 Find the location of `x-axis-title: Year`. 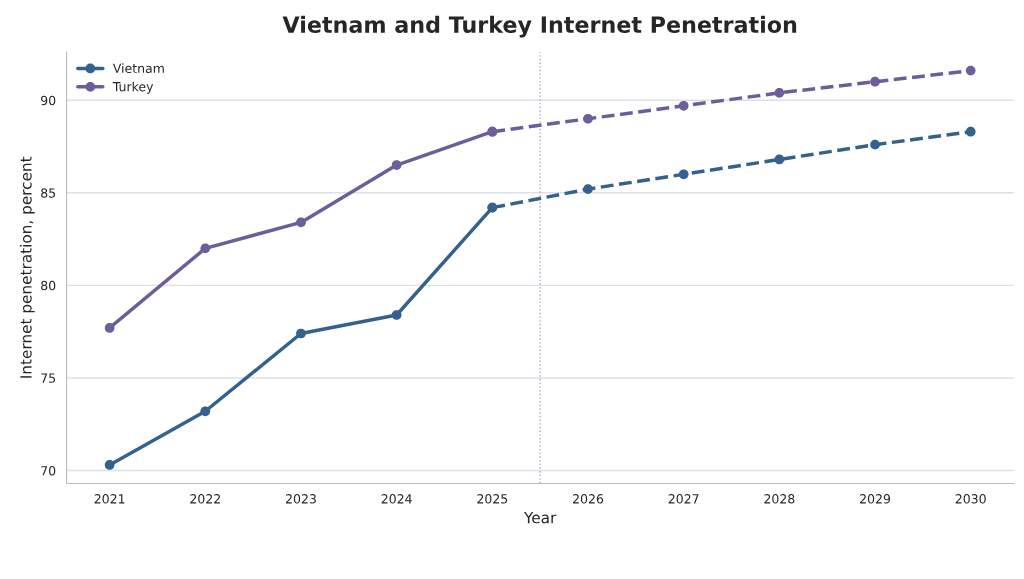

x-axis-title: Year is located at coordinates (540, 518).